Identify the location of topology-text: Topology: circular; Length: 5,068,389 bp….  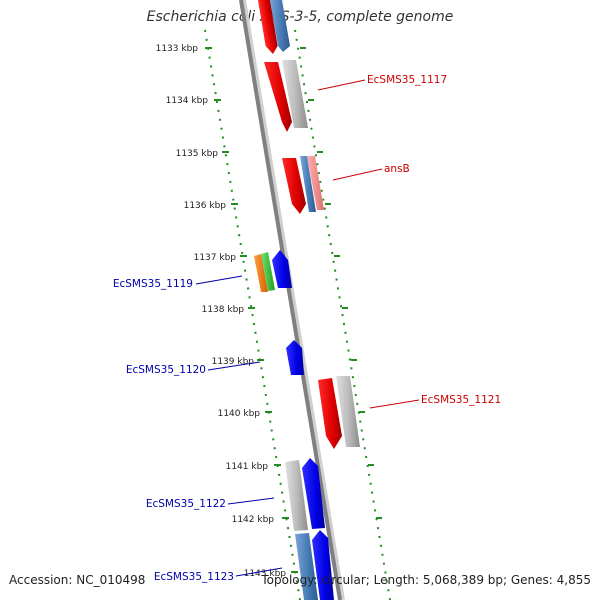
(426, 580).